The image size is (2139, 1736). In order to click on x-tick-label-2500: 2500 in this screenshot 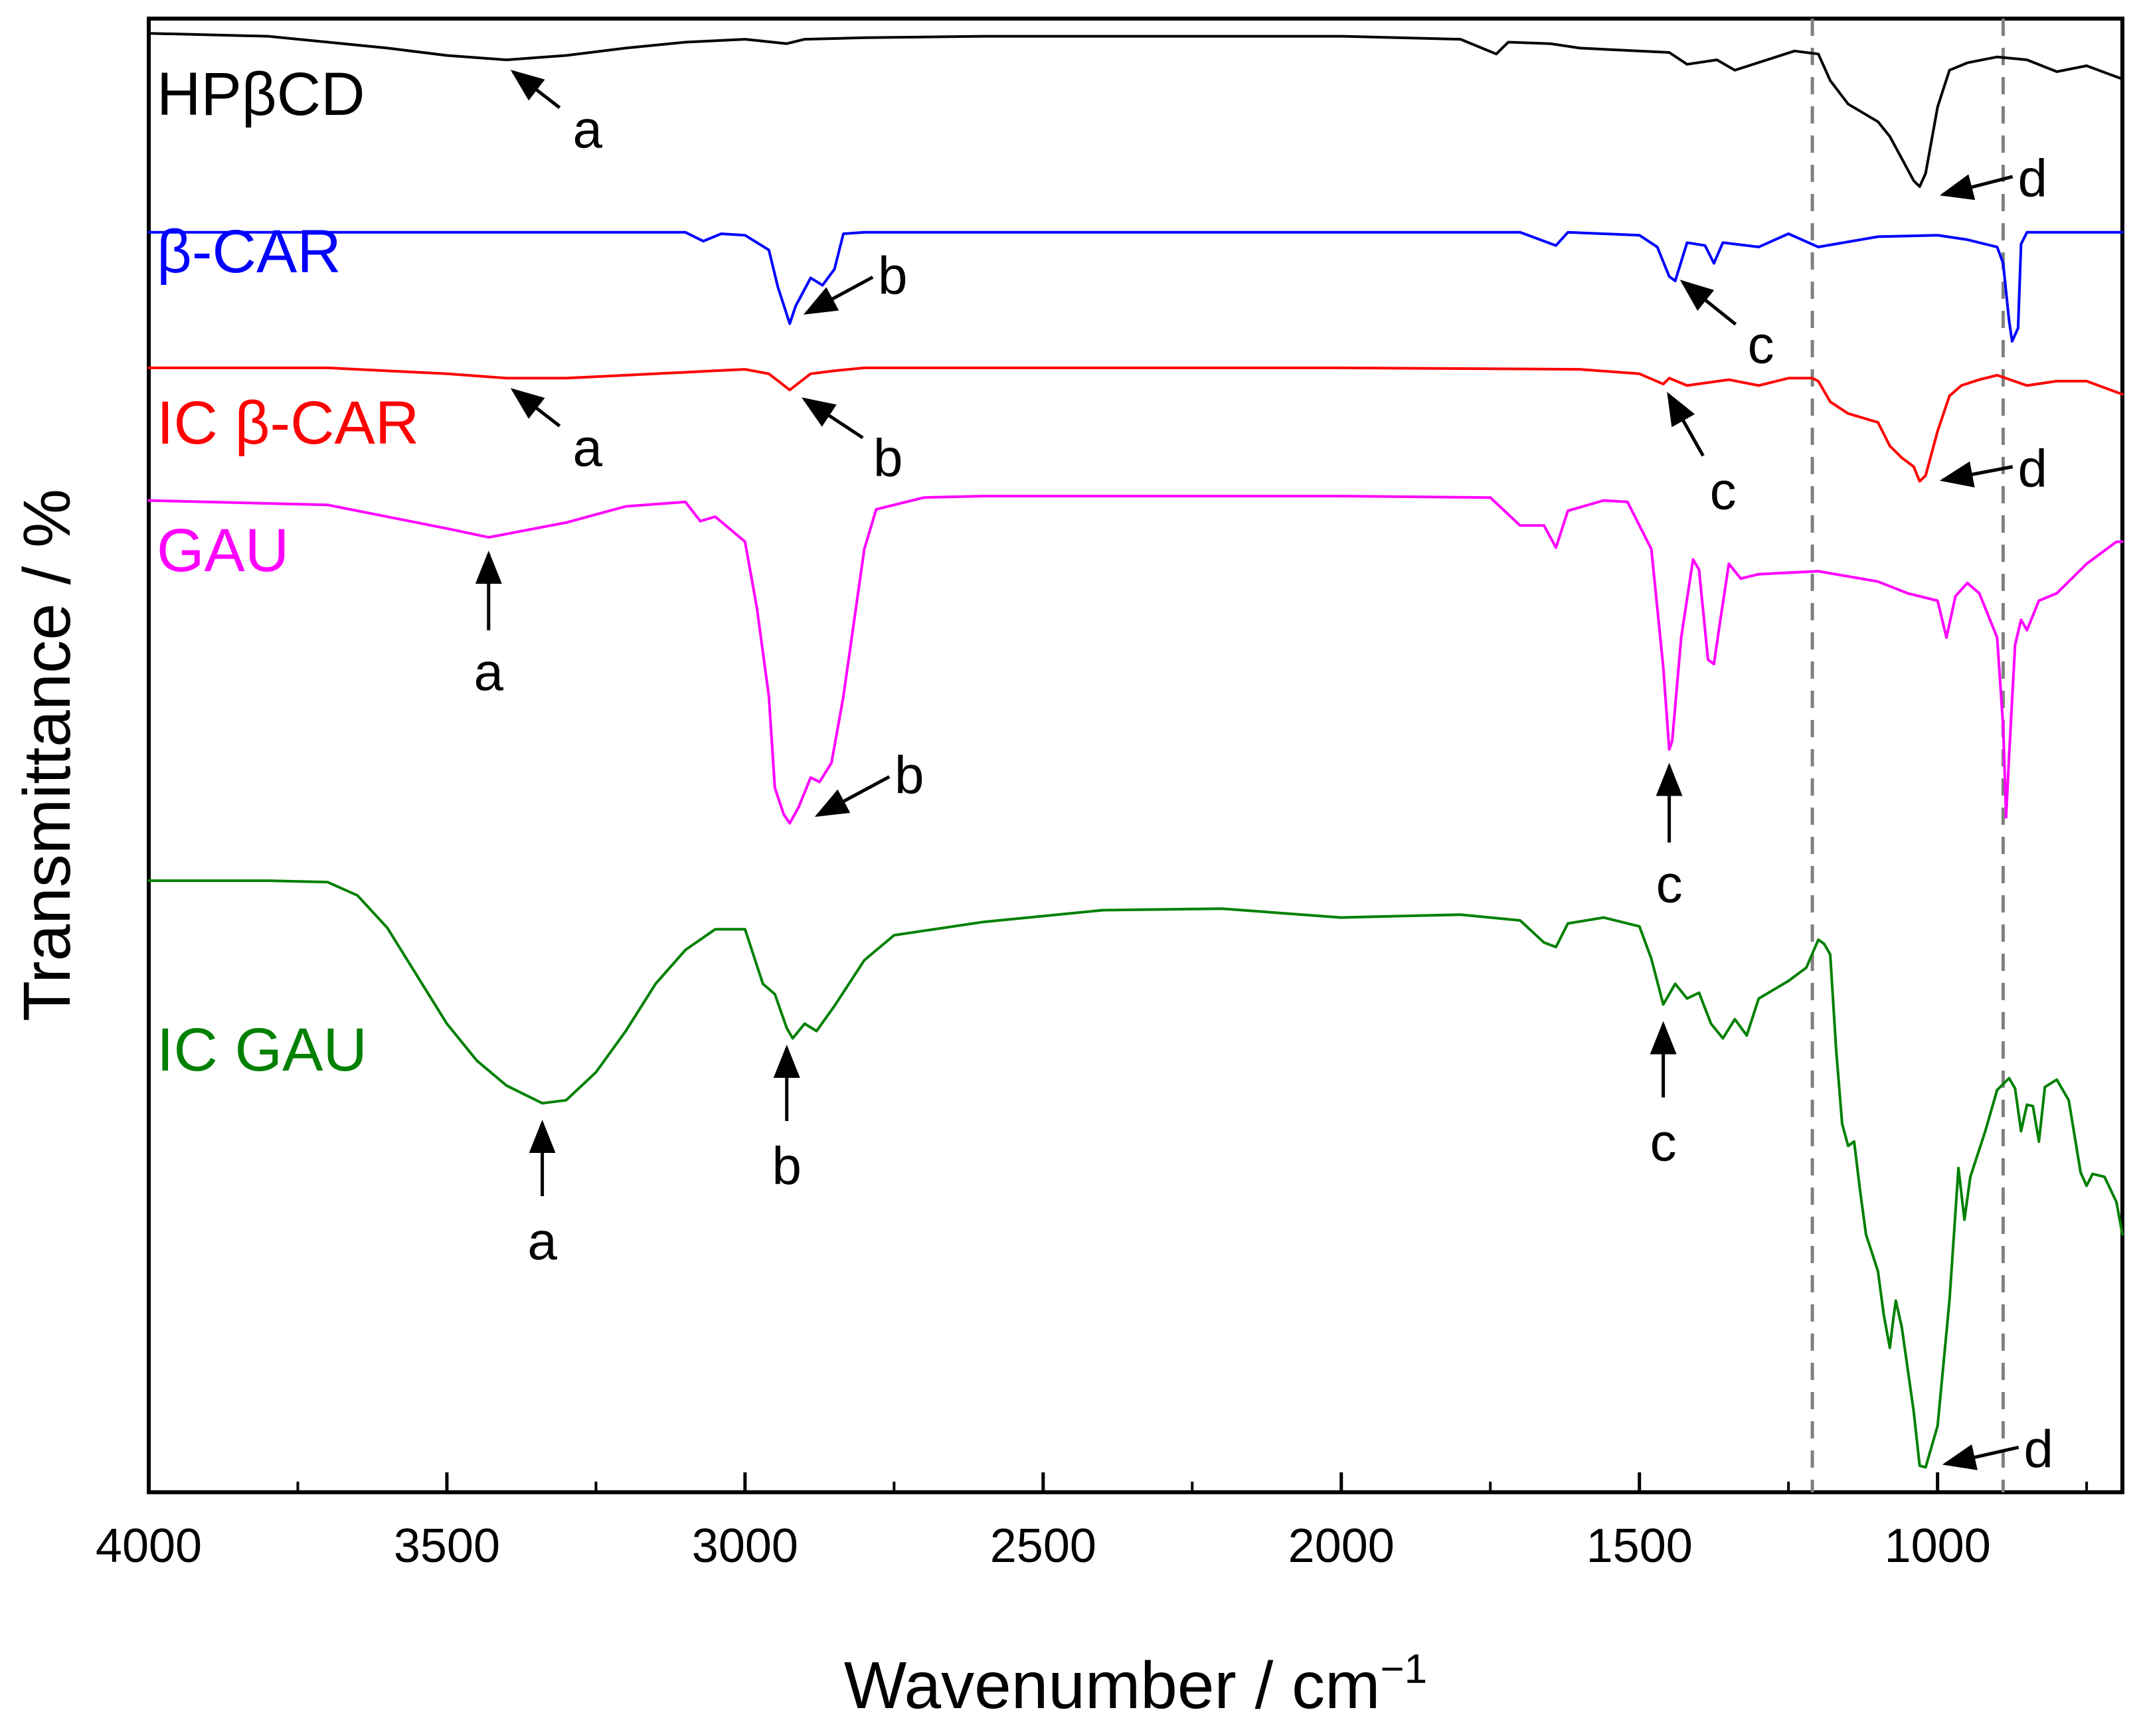, I will do `click(1043, 1546)`.